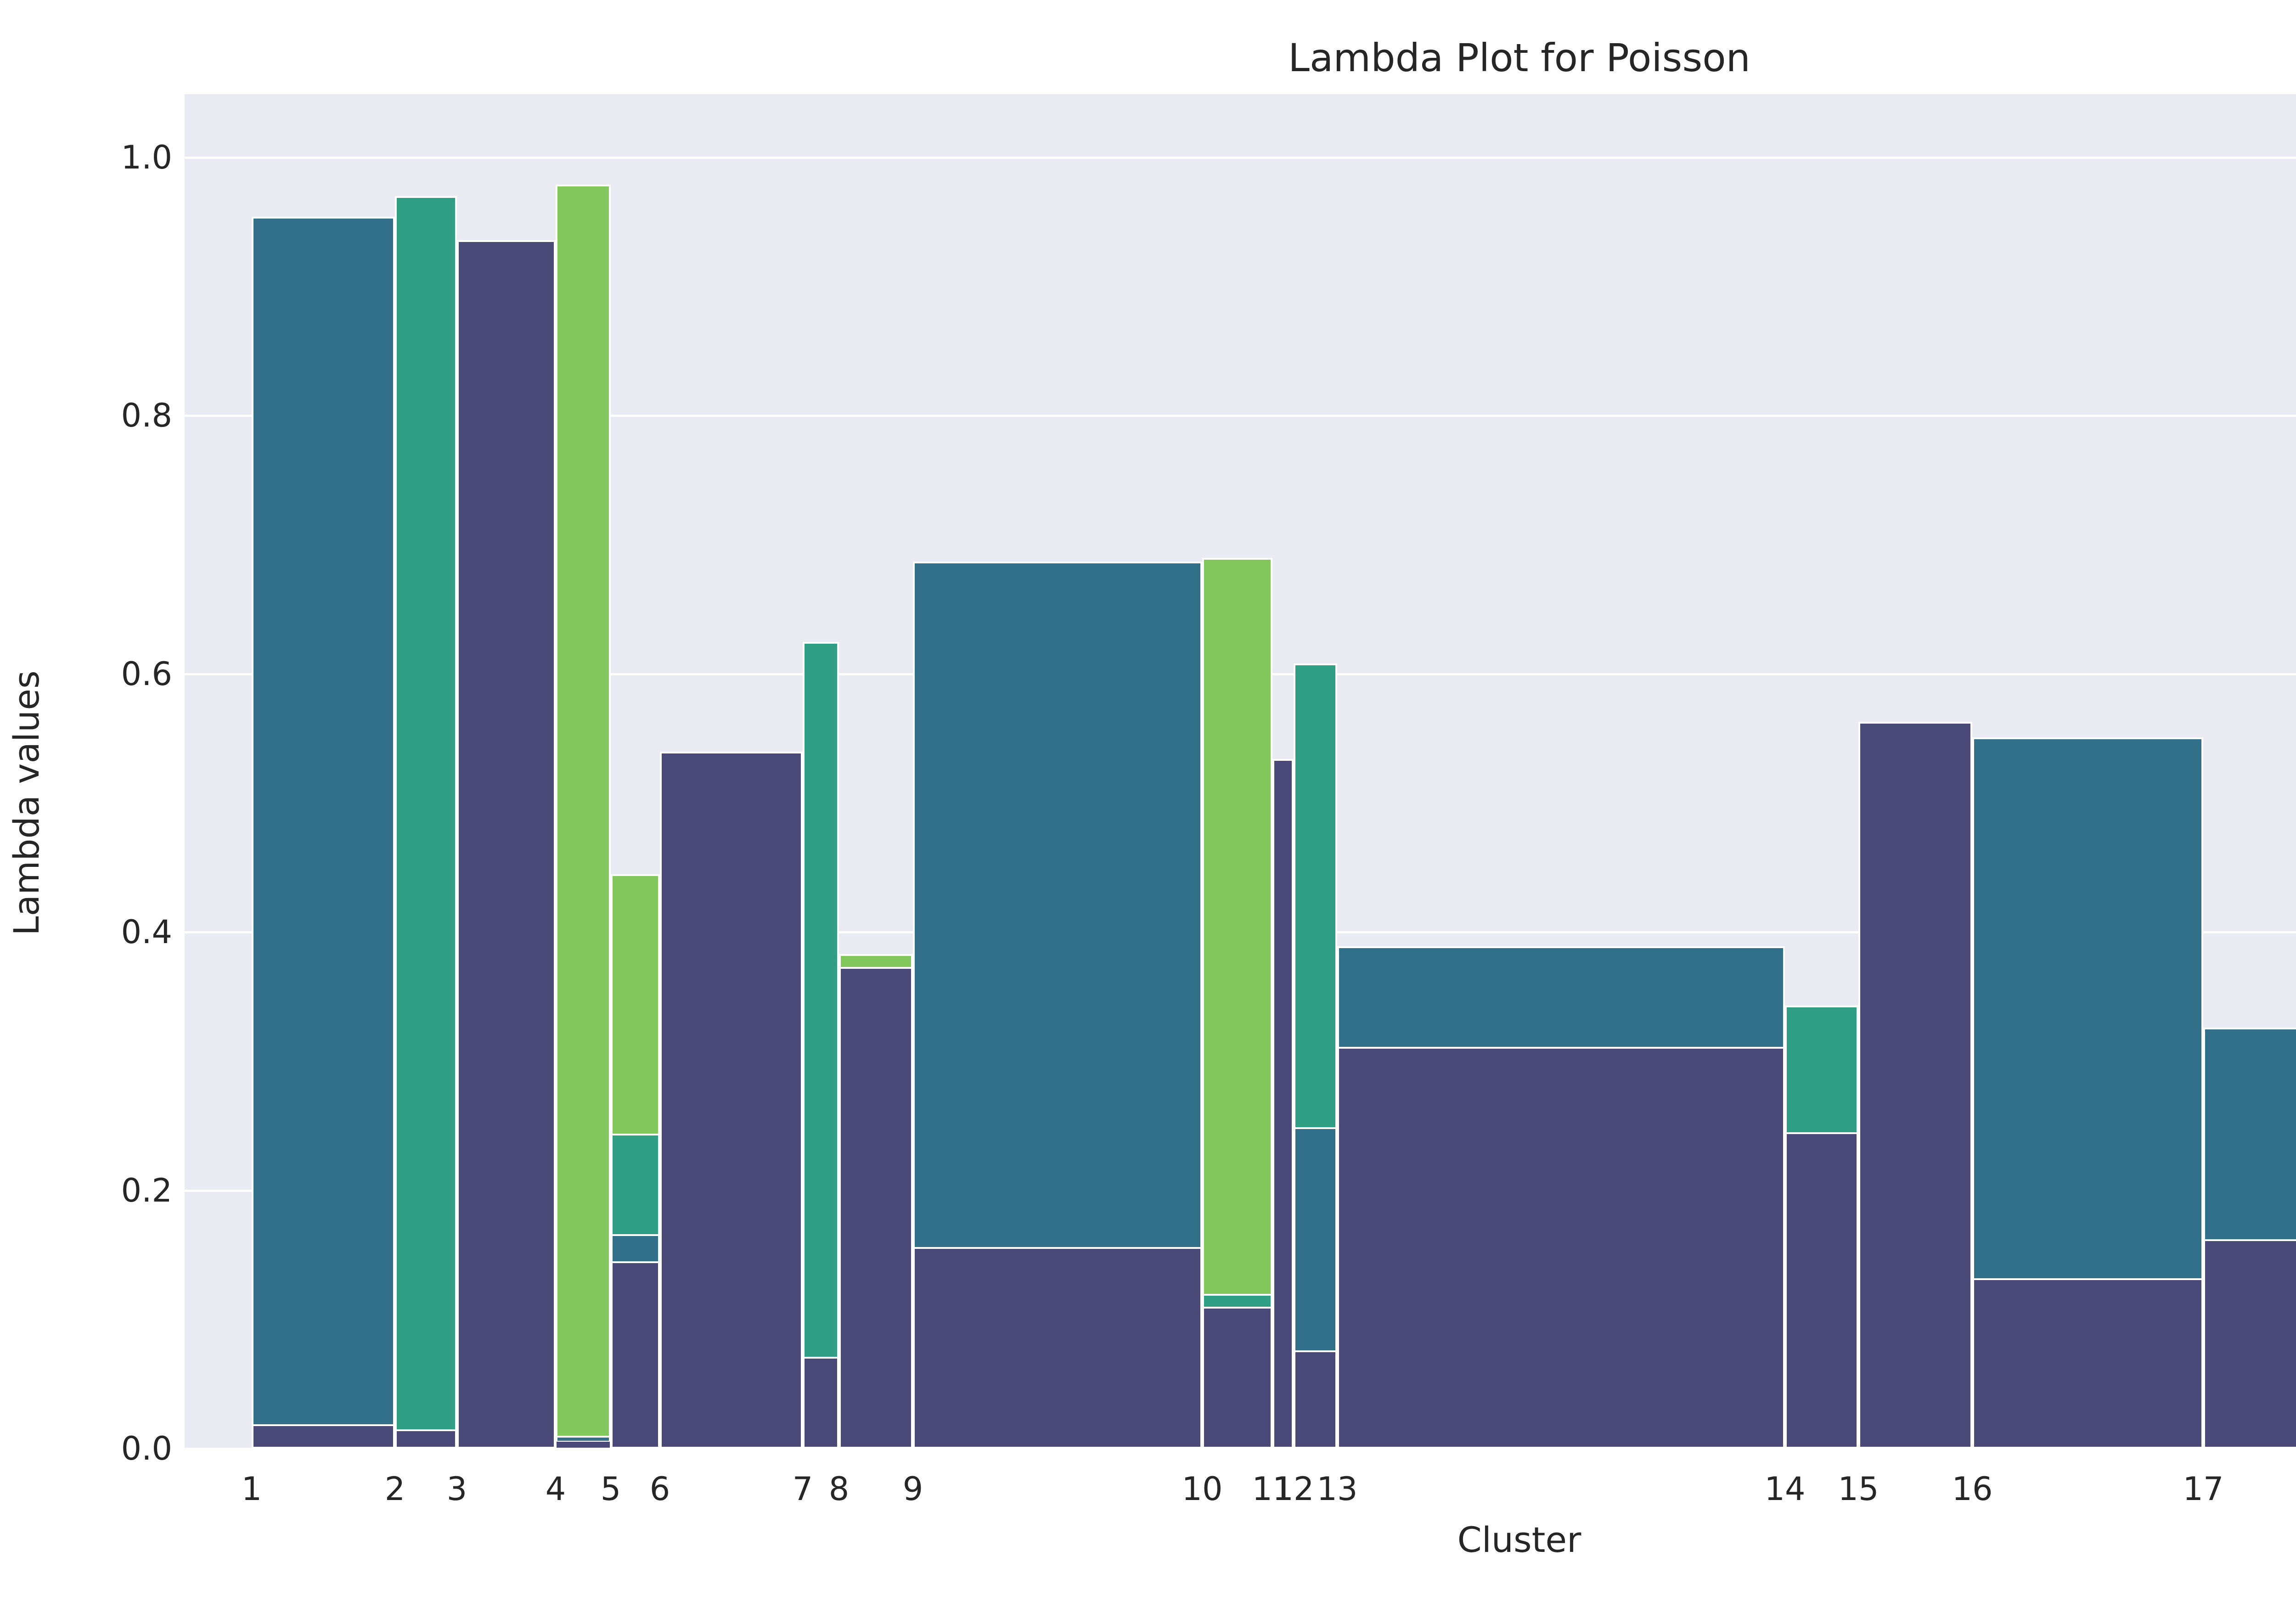 The width and height of the screenshot is (2296, 1607). I want to click on y-tick-label: 0.4, so click(146, 932).